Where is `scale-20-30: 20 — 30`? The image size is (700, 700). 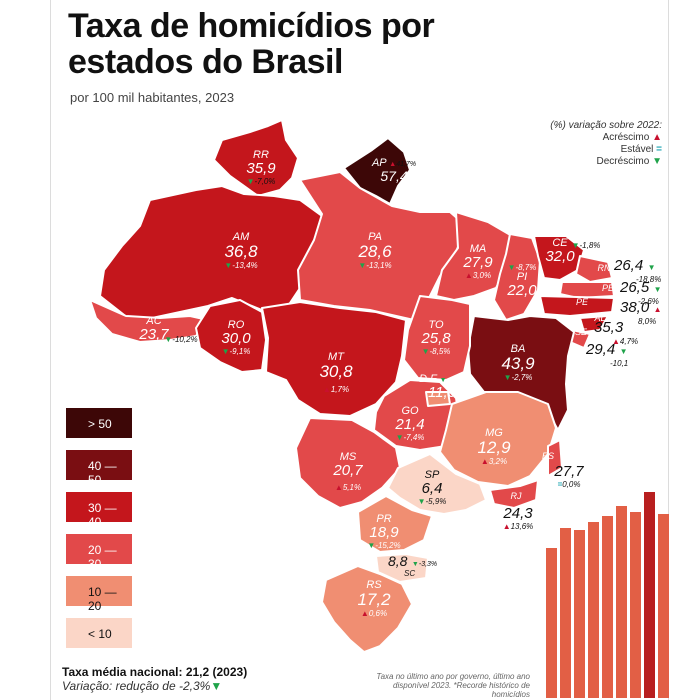 scale-20-30: 20 — 30 is located at coordinates (99, 552).